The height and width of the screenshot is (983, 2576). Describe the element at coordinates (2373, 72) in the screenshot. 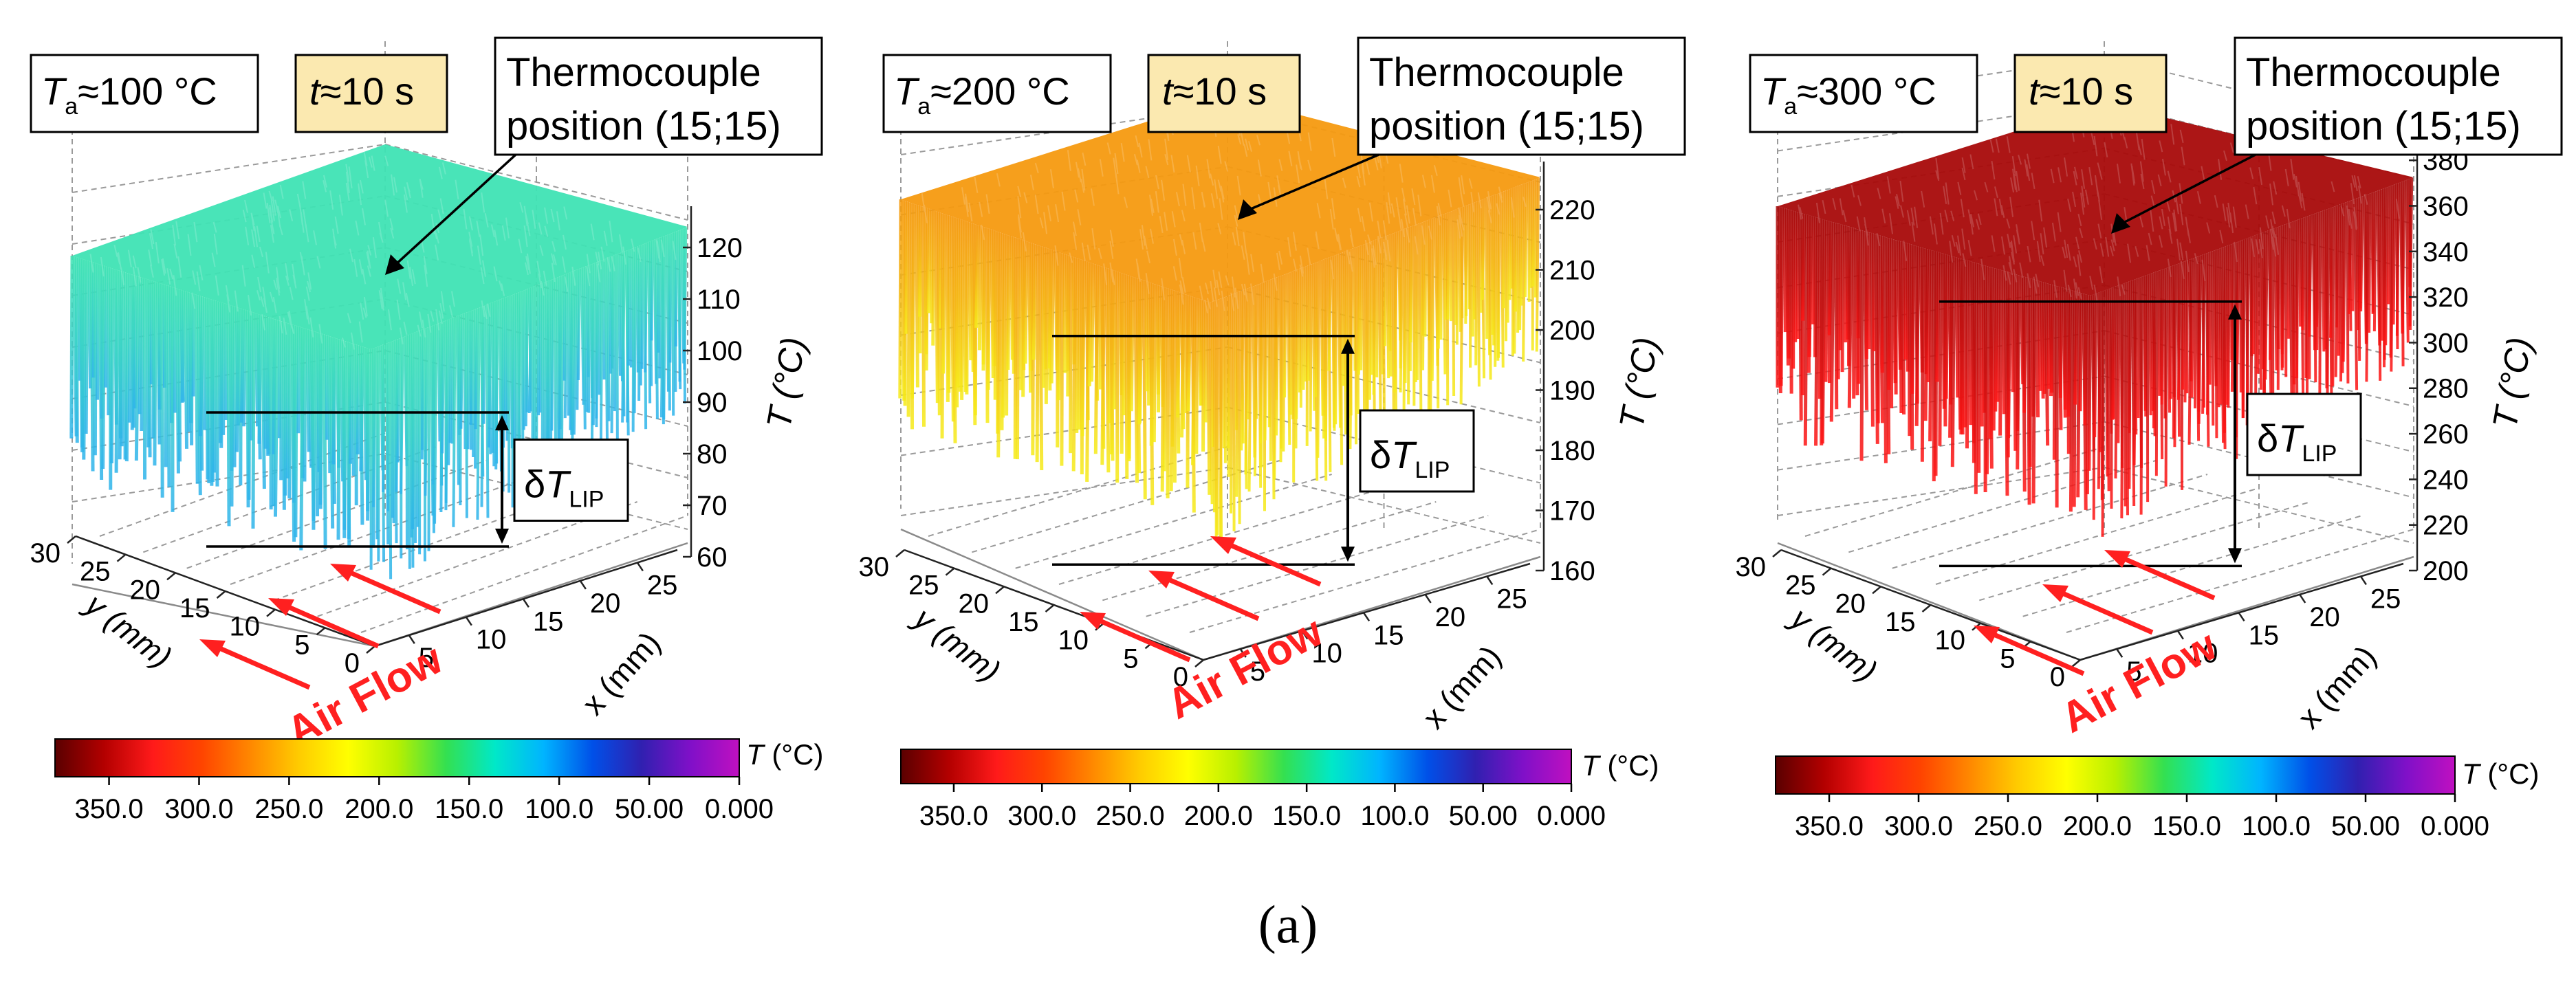

I see `annotation-line: Thermocouple` at that location.